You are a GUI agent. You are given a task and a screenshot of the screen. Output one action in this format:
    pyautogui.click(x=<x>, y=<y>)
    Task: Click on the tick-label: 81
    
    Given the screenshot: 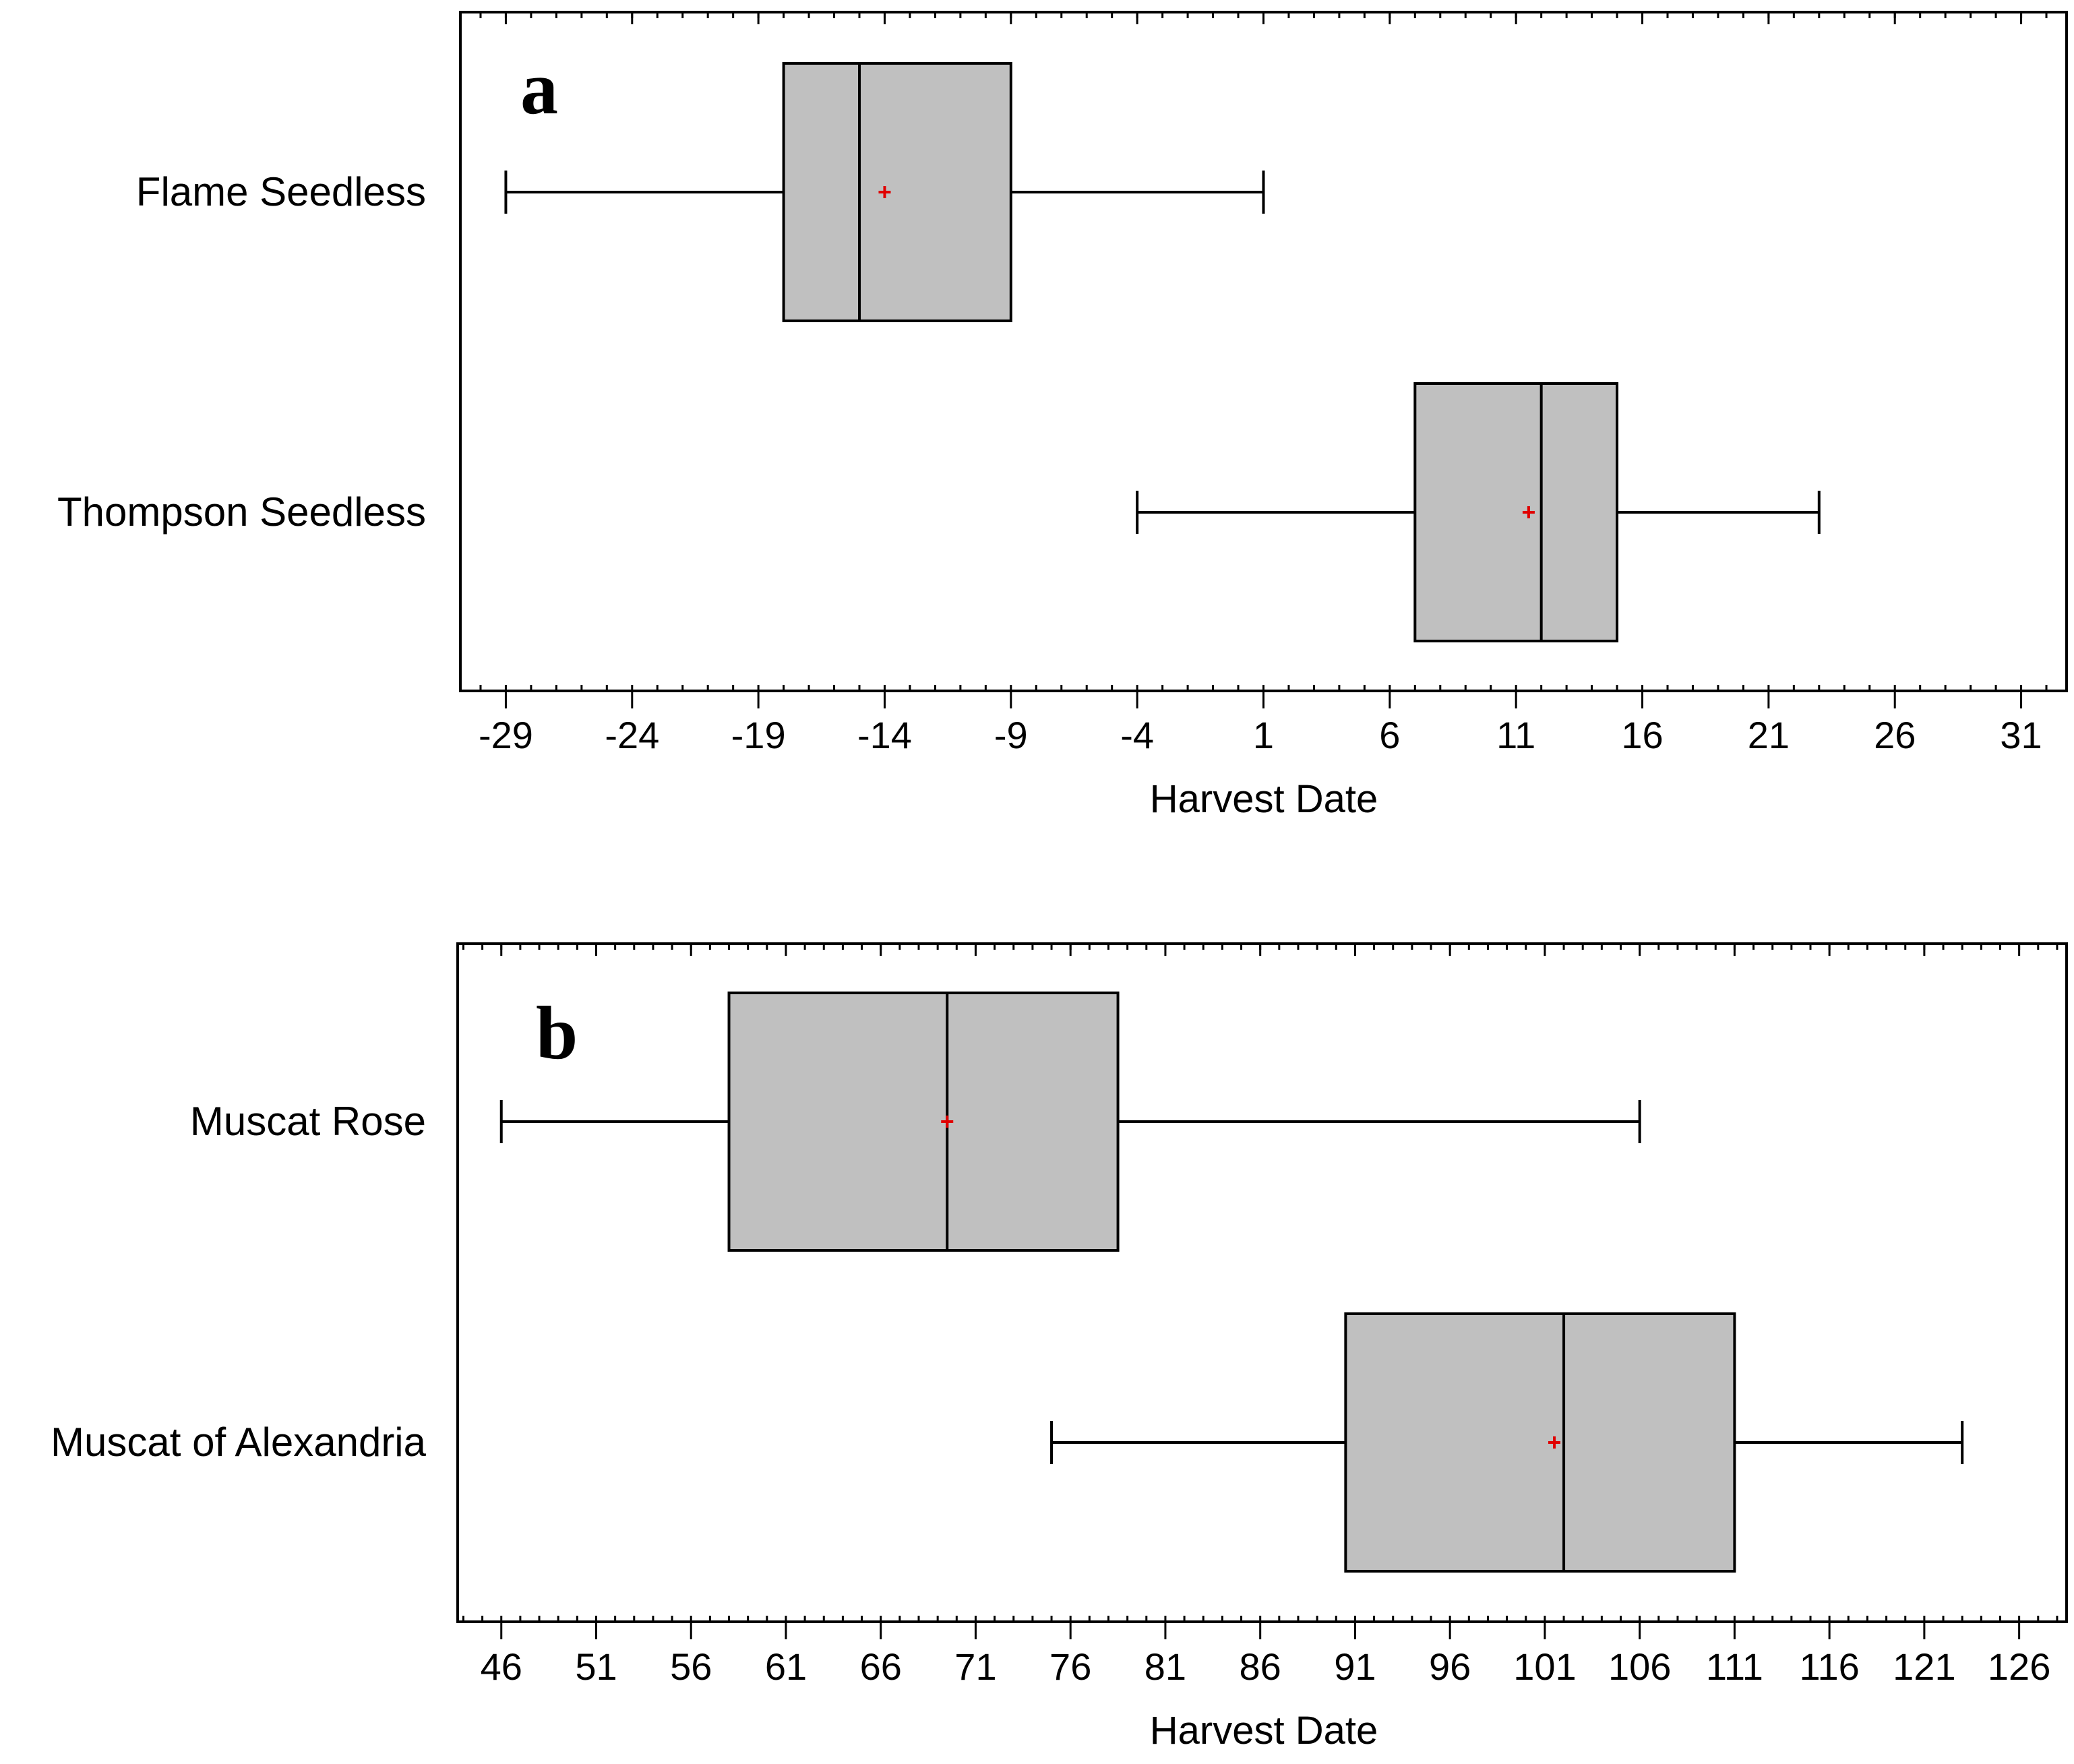 What is the action you would take?
    pyautogui.click(x=1165, y=1666)
    